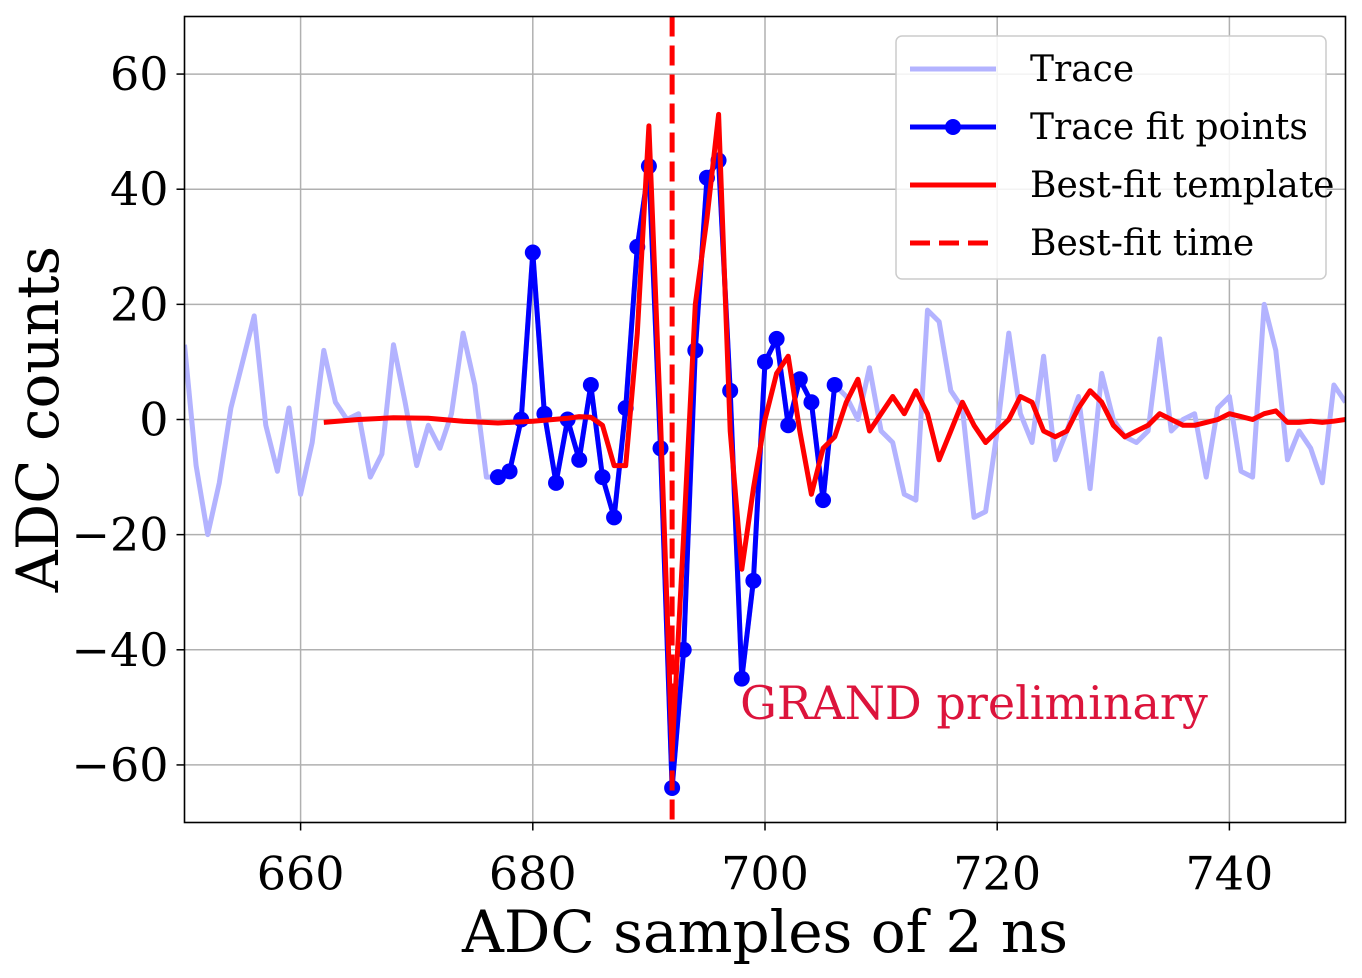  What do you see at coordinates (997, 874) in the screenshot?
I see `x-tick-label: 720` at bounding box center [997, 874].